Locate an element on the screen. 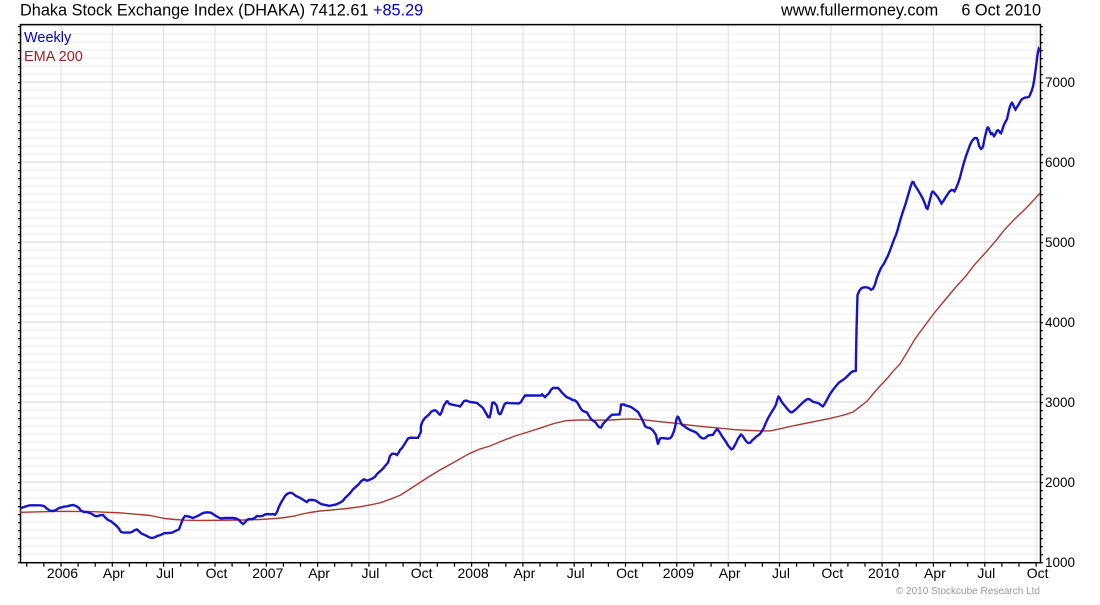 Image resolution: width=1100 pixels, height=605 pixels. svg-text: 2009 is located at coordinates (678, 573).